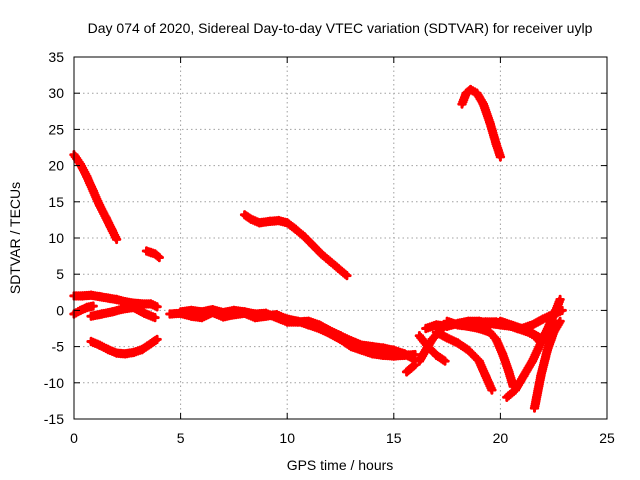 The image size is (640, 480). What do you see at coordinates (58, 347) in the screenshot?
I see `y-tick-label: -5` at bounding box center [58, 347].